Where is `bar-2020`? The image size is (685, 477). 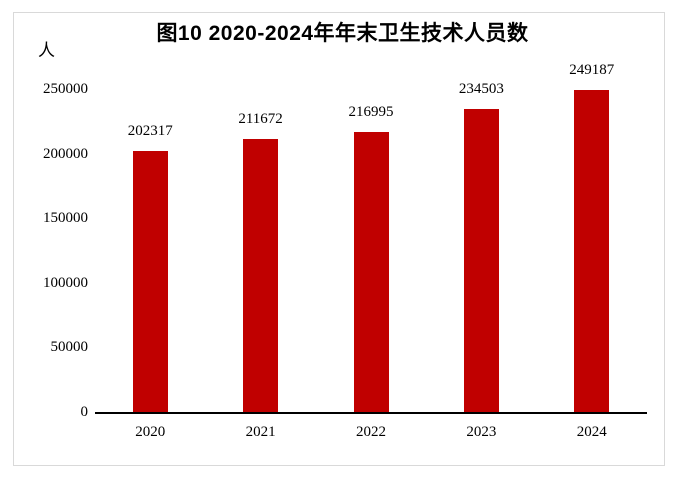 bar-2020 is located at coordinates (150, 281).